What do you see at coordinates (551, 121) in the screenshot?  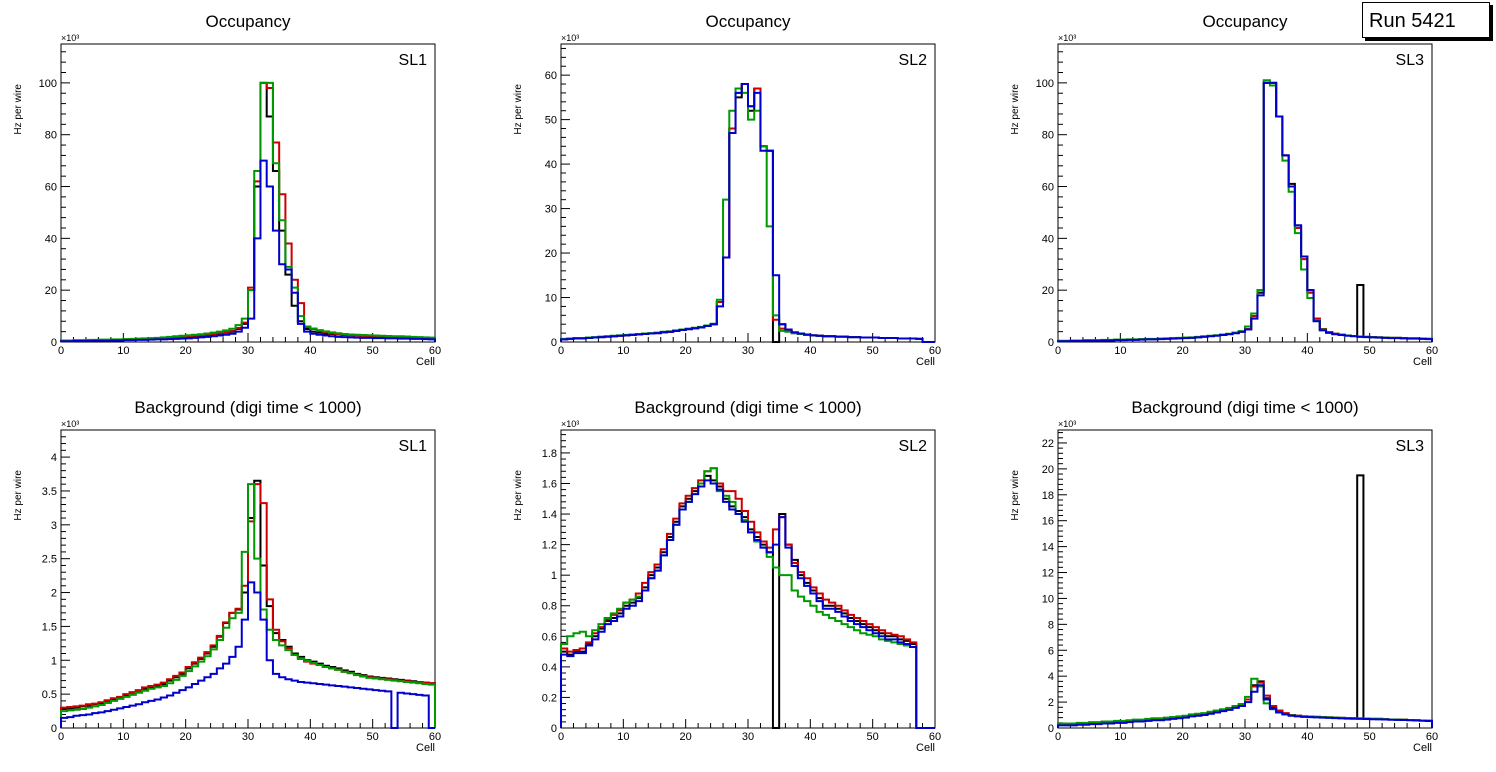 I see `y-tick-label: 50` at bounding box center [551, 121].